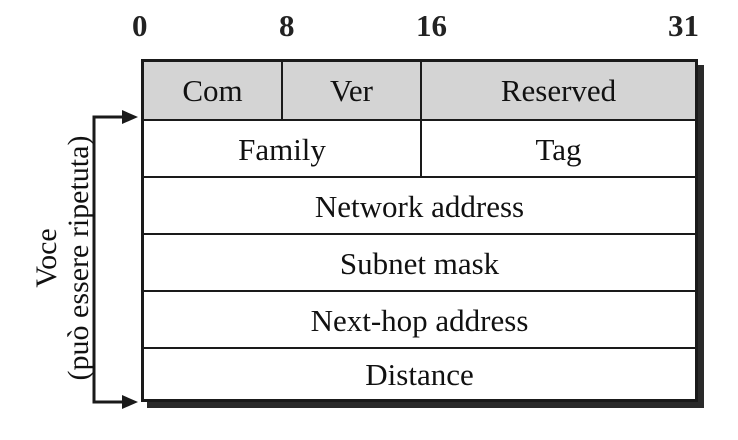  Describe the element at coordinates (213, 90) in the screenshot. I see `field-com: Com` at that location.